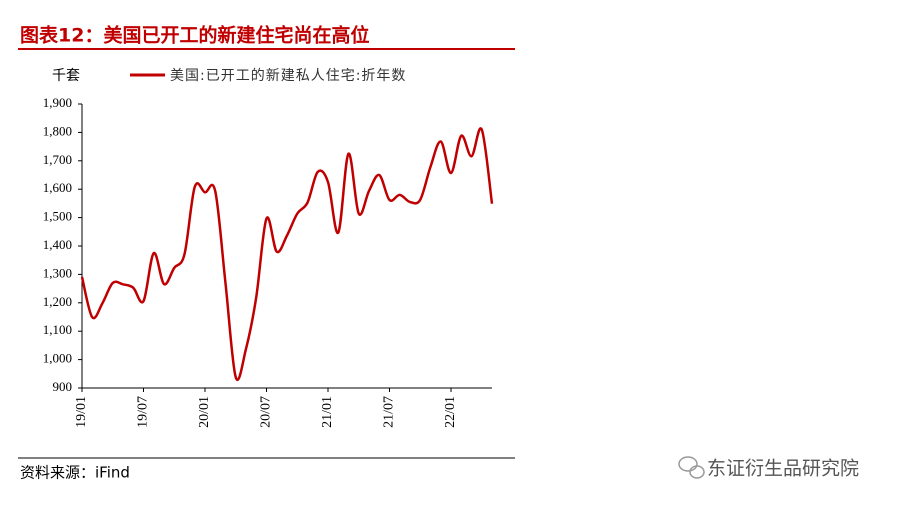 The height and width of the screenshot is (509, 912). What do you see at coordinates (691, 467) in the screenshot?
I see `wechat-icon` at bounding box center [691, 467].